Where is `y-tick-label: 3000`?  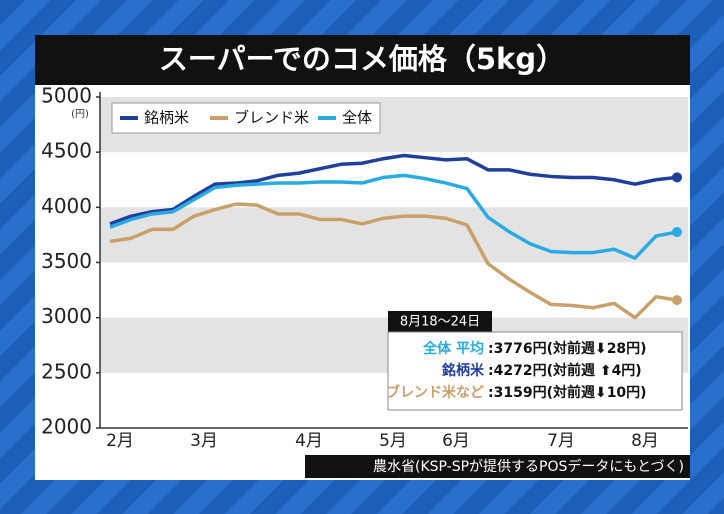 y-tick-label: 3000 is located at coordinates (66, 316).